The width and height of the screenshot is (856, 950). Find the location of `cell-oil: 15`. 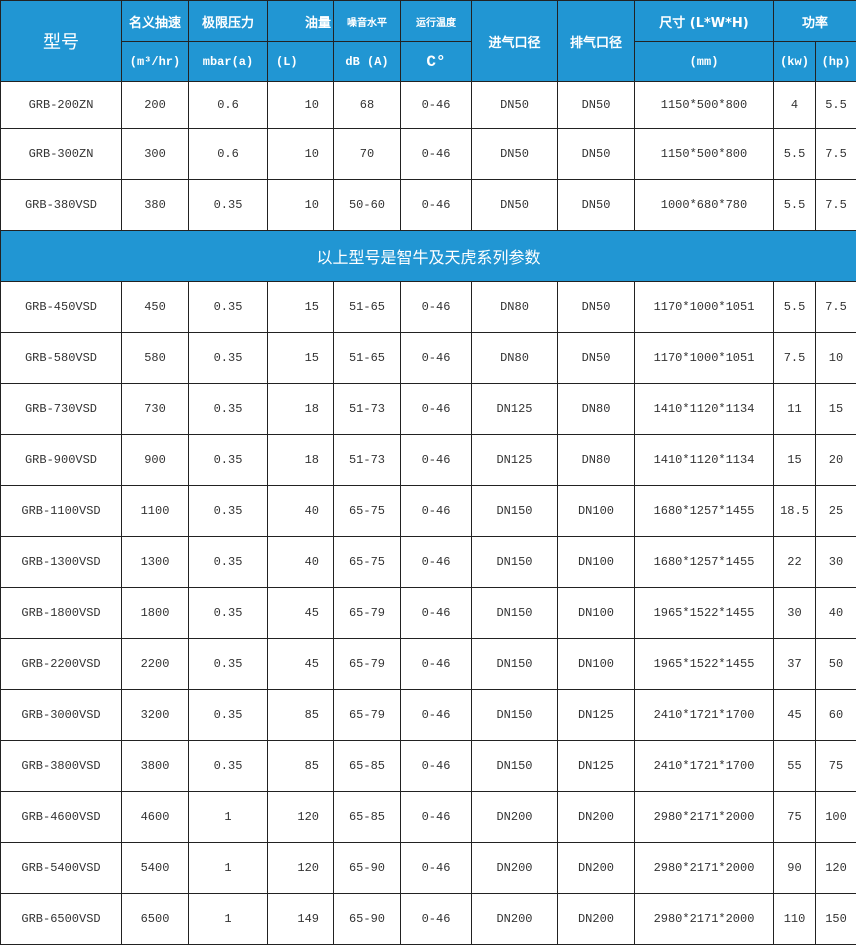

cell-oil: 15 is located at coordinates (300, 307).